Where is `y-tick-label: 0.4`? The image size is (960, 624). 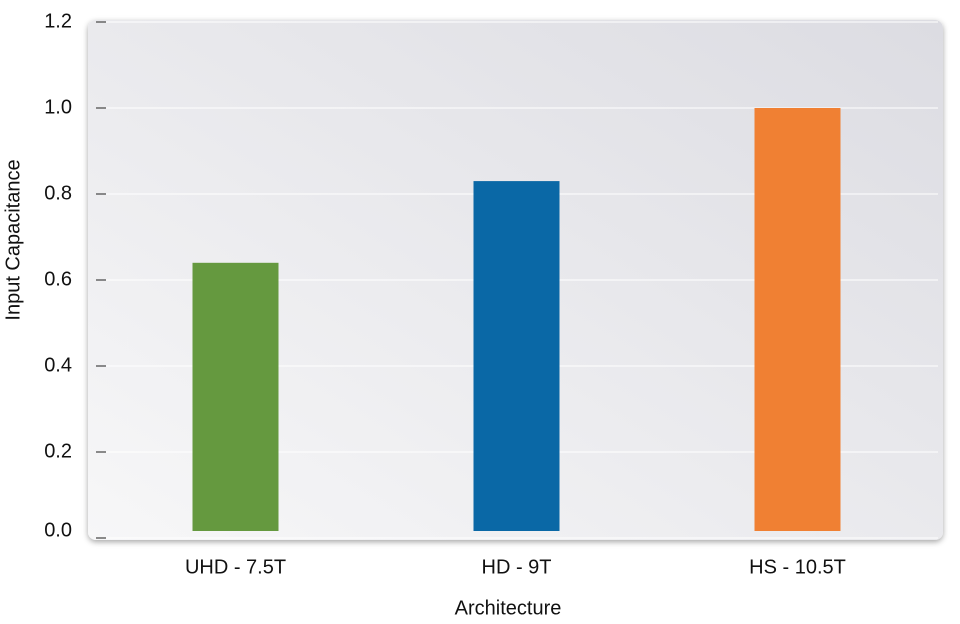 y-tick-label: 0.4 is located at coordinates (58, 365).